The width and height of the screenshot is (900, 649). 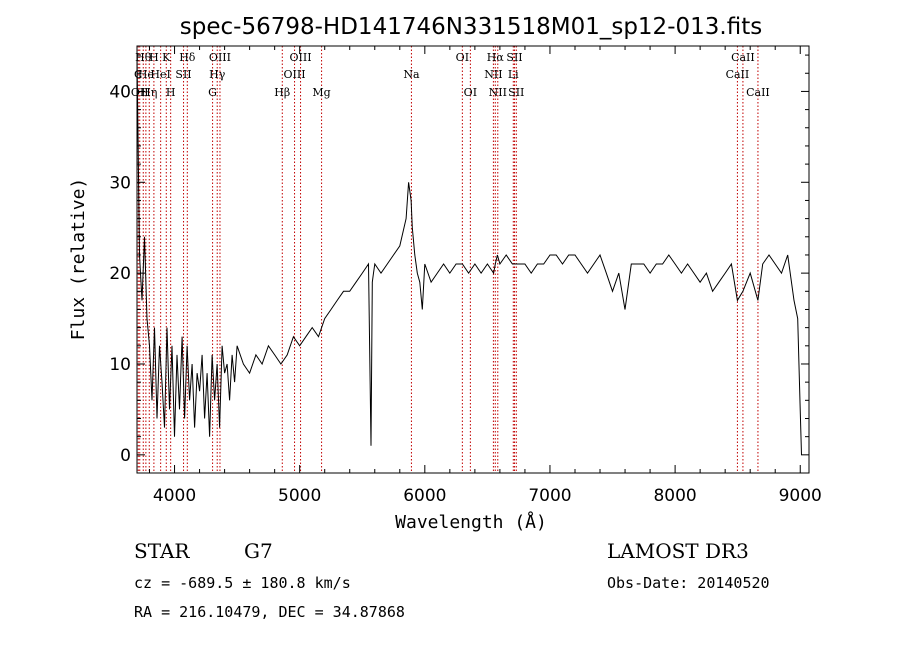 I want to click on line-label-15: OIII, so click(x=295, y=74).